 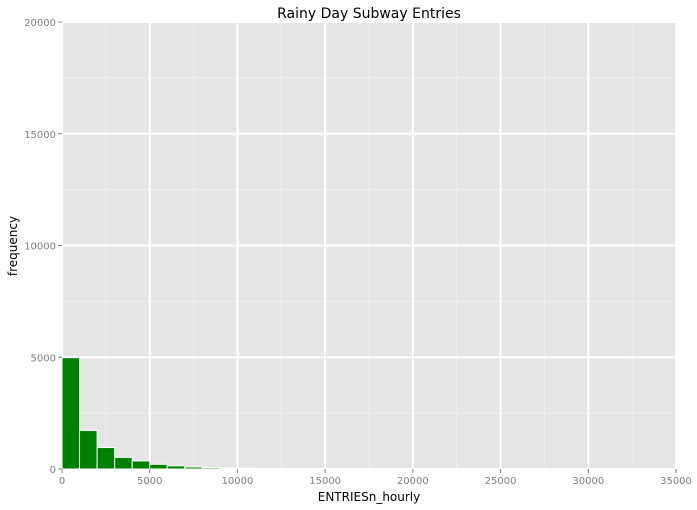 I want to click on x-axis-label: ENTRIESn_hourly, so click(x=369, y=497).